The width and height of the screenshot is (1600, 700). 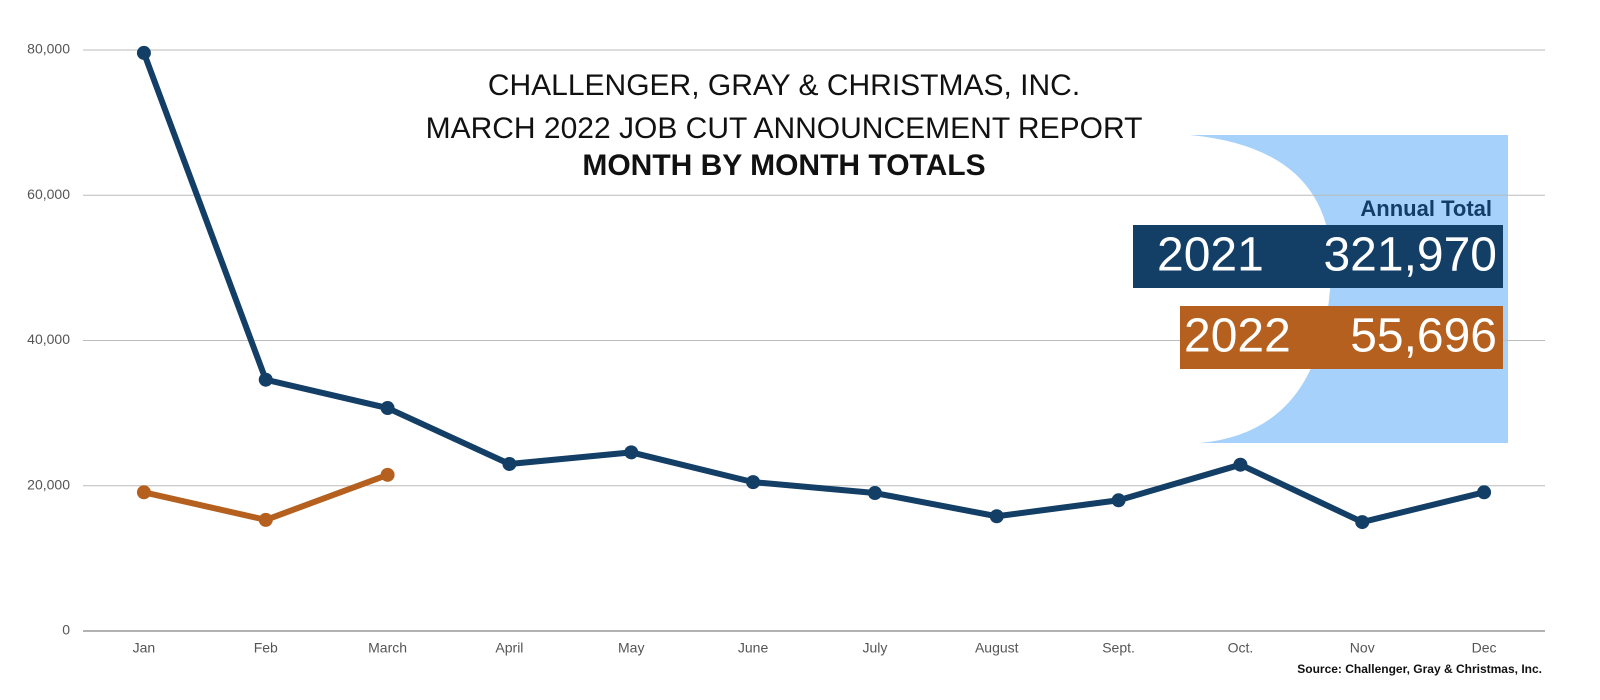 What do you see at coordinates (631, 648) in the screenshot?
I see `x-tick-label: May` at bounding box center [631, 648].